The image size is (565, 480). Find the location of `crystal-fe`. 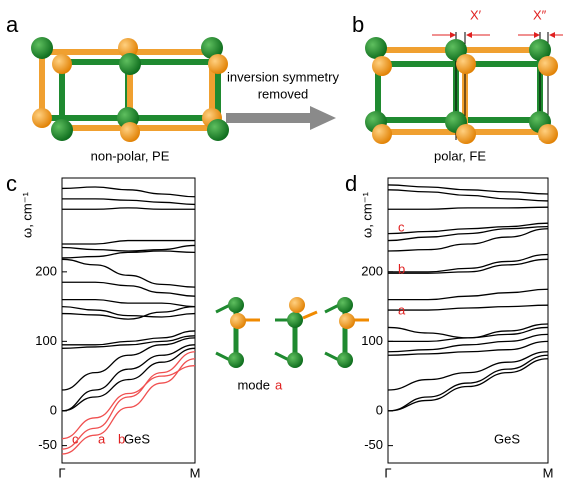

crystal-fe is located at coordinates (464, 88).